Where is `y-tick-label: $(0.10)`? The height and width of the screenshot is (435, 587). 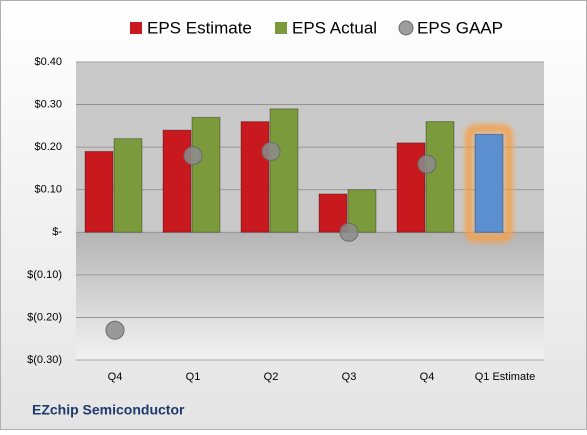 y-tick-label: $(0.10) is located at coordinates (44, 275).